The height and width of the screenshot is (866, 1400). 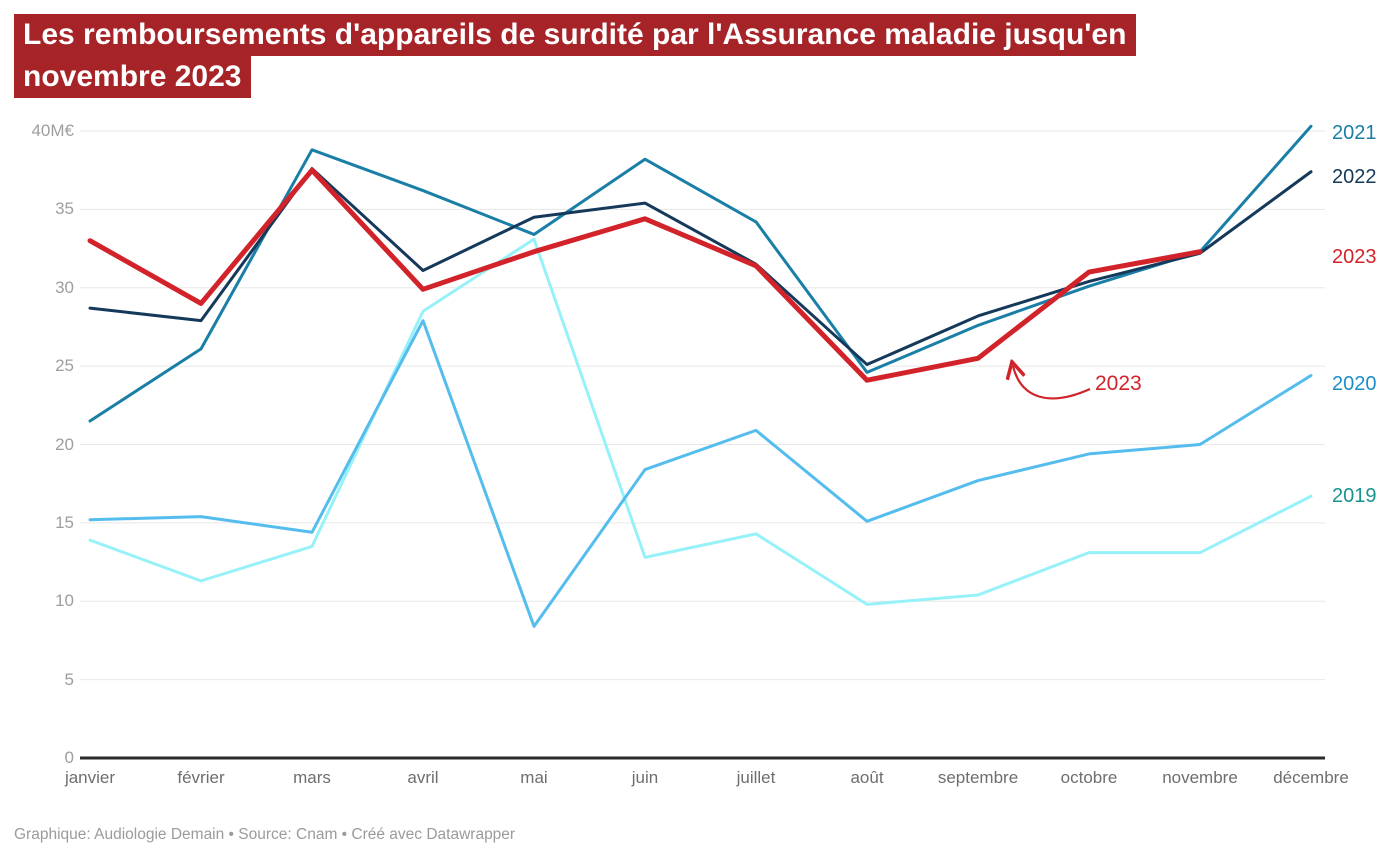 What do you see at coordinates (1311, 777) in the screenshot?
I see `x-axis-tick-décembre: décembre` at bounding box center [1311, 777].